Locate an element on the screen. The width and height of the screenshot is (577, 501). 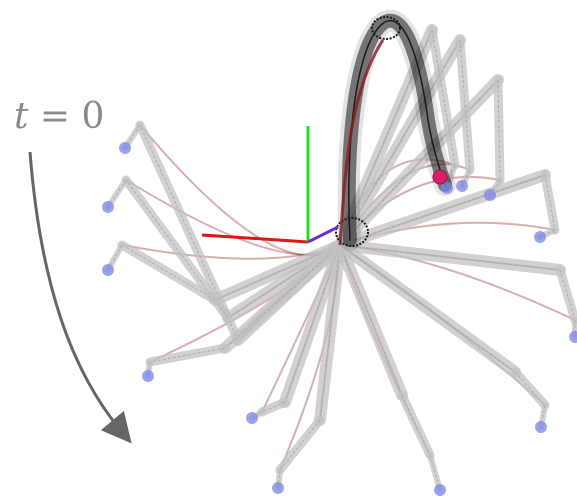
time-value: 0 is located at coordinates (93, 116).